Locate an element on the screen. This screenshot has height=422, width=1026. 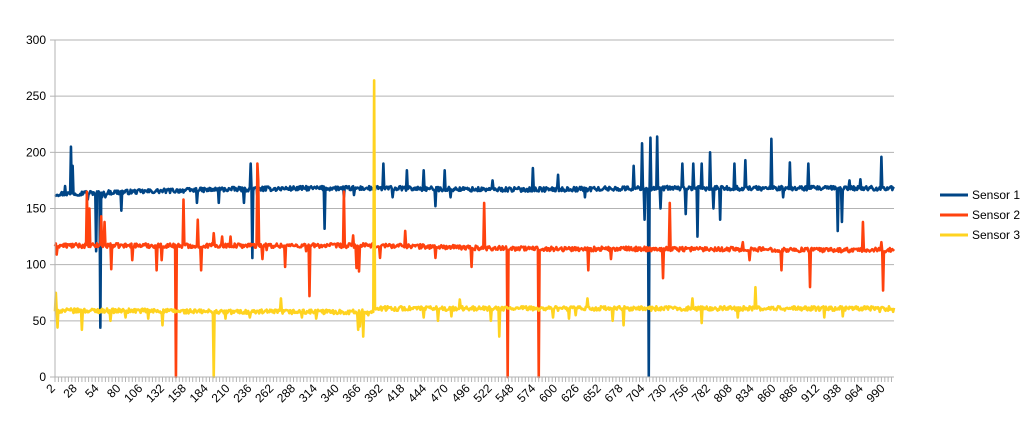
x-tick-label: 652 is located at coordinates (592, 393).